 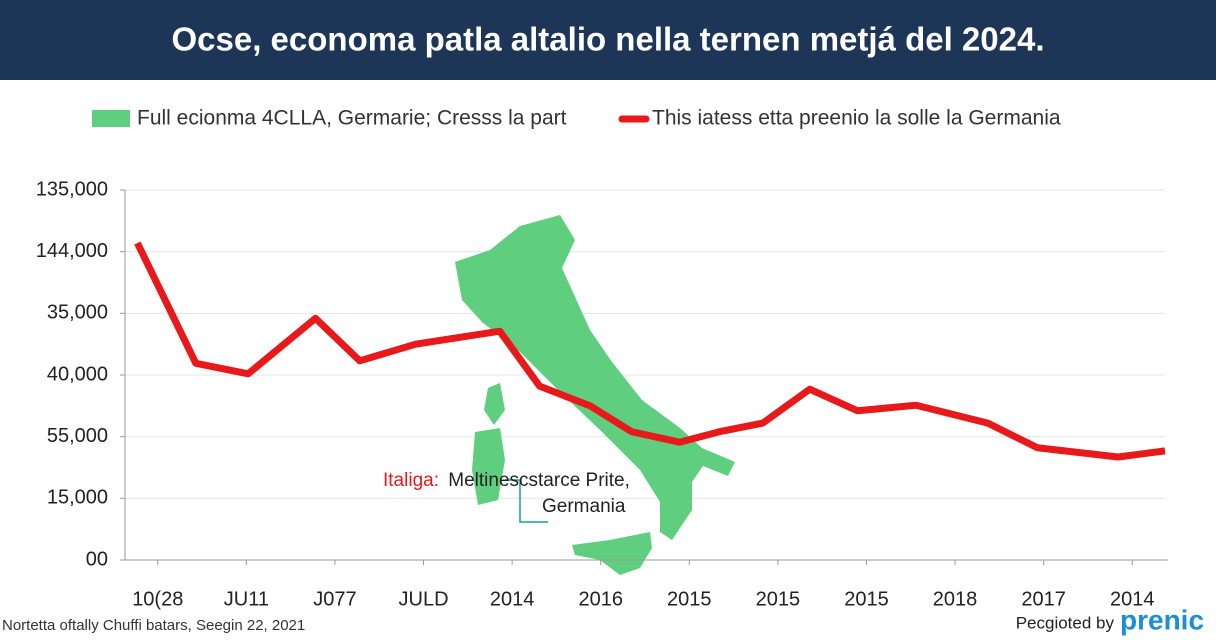 What do you see at coordinates (612, 553) in the screenshot?
I see `sicily` at bounding box center [612, 553].